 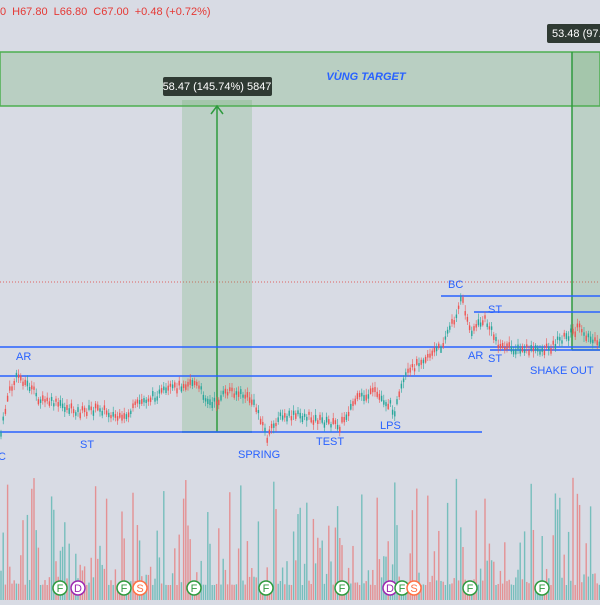 What do you see at coordinates (573, 33) in the screenshot?
I see `measure-badge` at bounding box center [573, 33].